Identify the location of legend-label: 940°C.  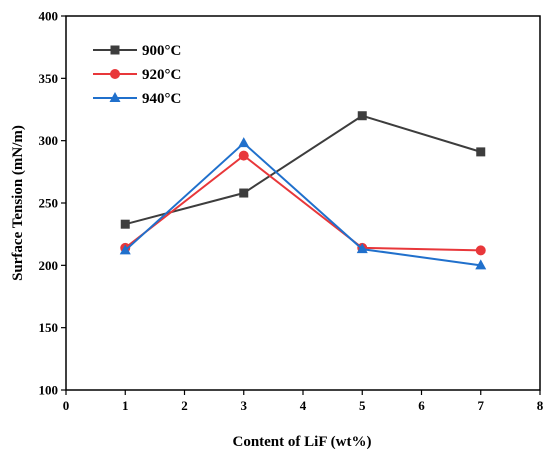
(161, 99).